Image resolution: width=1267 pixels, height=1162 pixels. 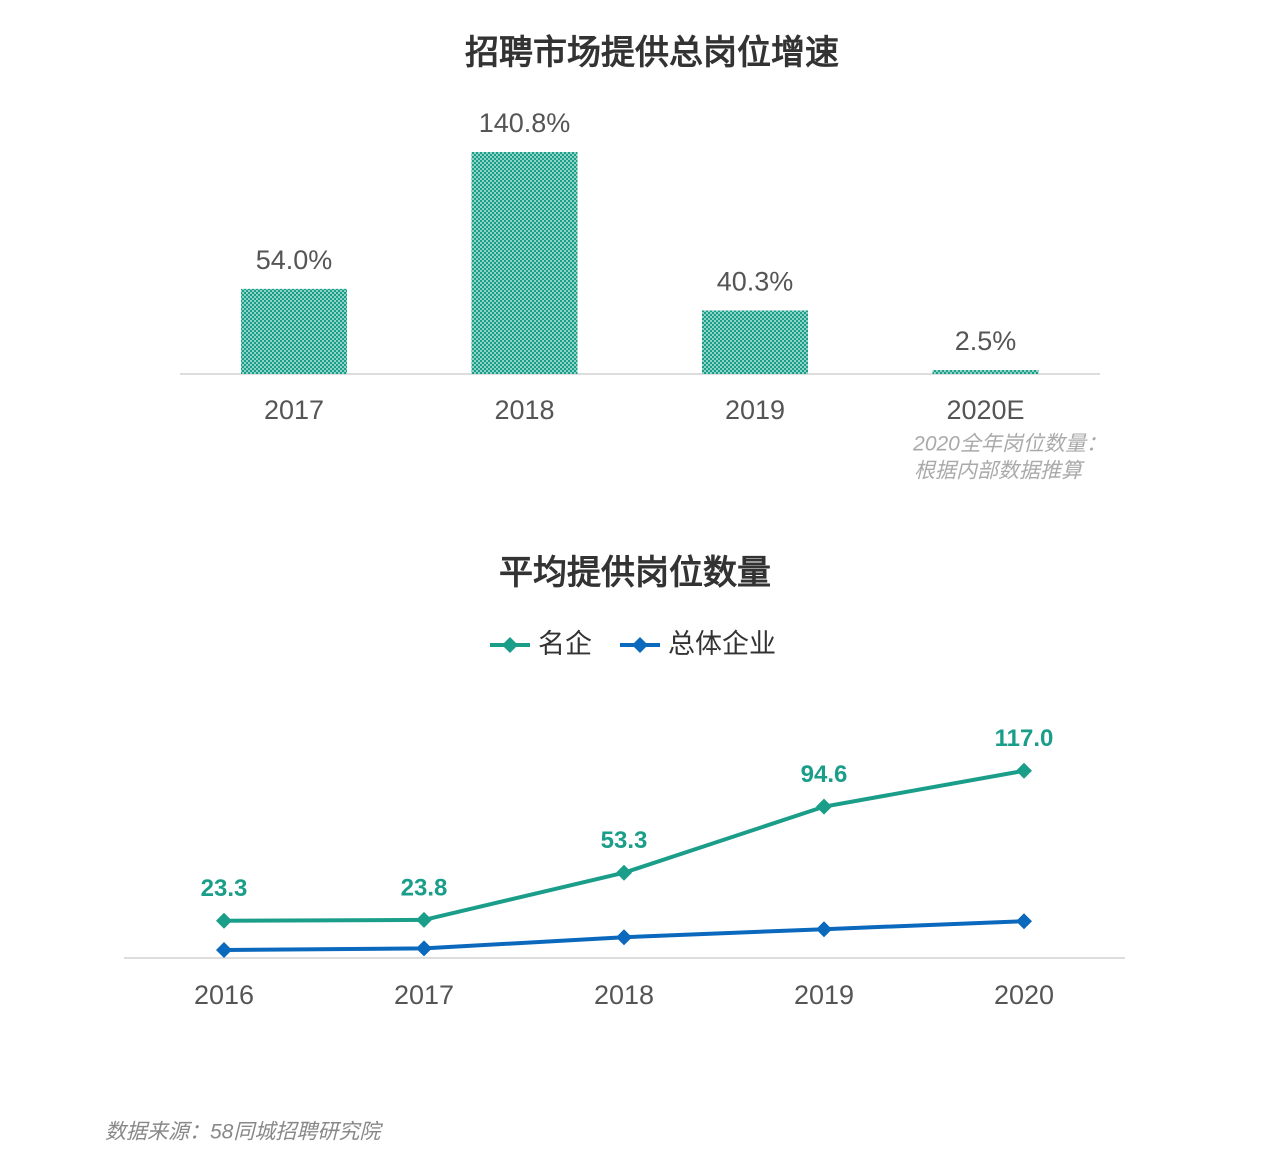 What do you see at coordinates (565, 644) in the screenshot?
I see `legend-label: 名企` at bounding box center [565, 644].